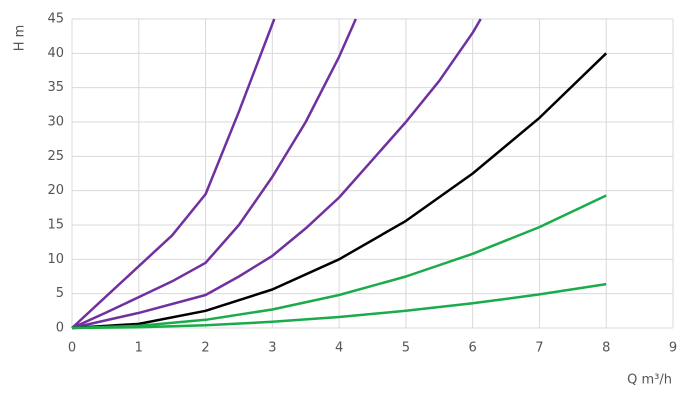  I want to click on y-tick-label: 35, so click(55, 87).